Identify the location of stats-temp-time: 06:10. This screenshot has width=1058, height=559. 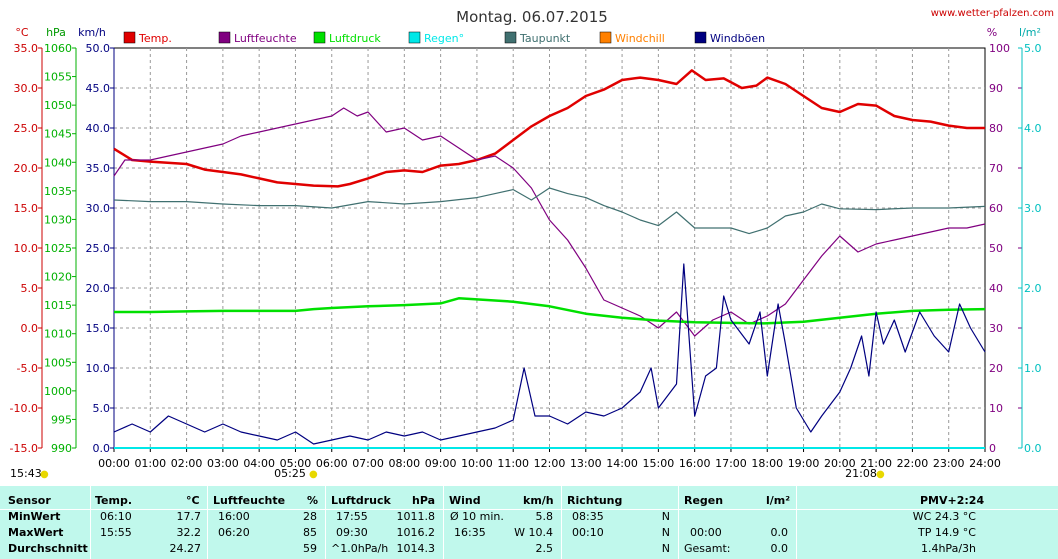
(116, 516).